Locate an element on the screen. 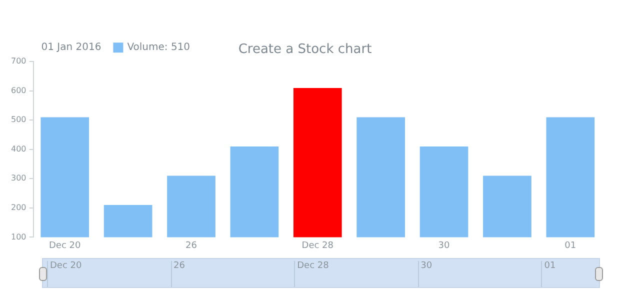 This screenshot has width=620, height=300. y-tick-label: 300 is located at coordinates (18, 178).